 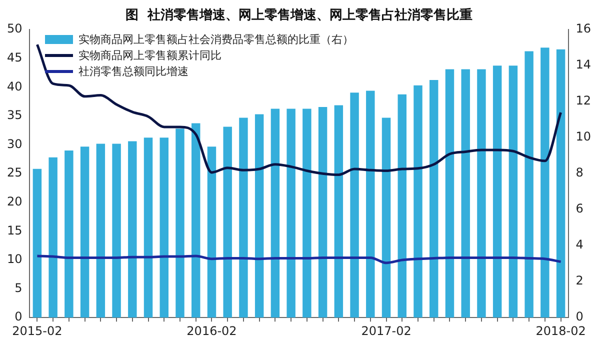 What do you see at coordinates (37, 331) in the screenshot?
I see `x-tick-label: 2015-02` at bounding box center [37, 331].